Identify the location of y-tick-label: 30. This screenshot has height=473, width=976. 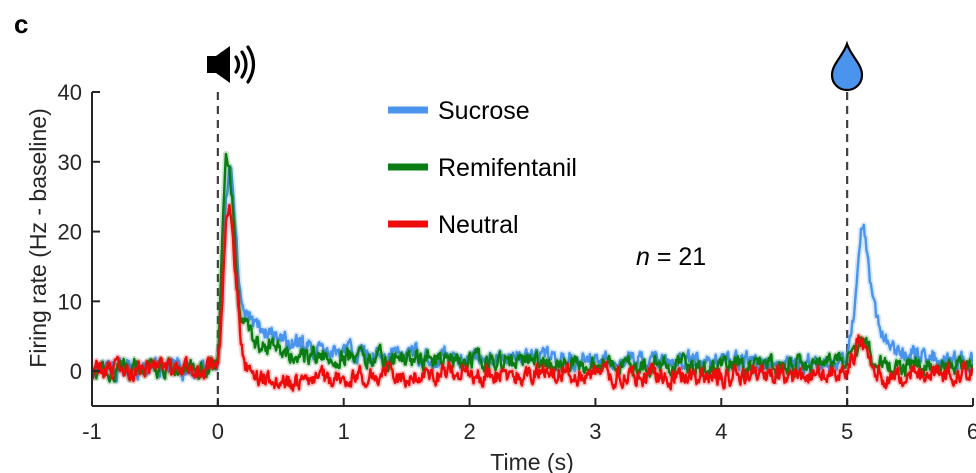
(70, 162).